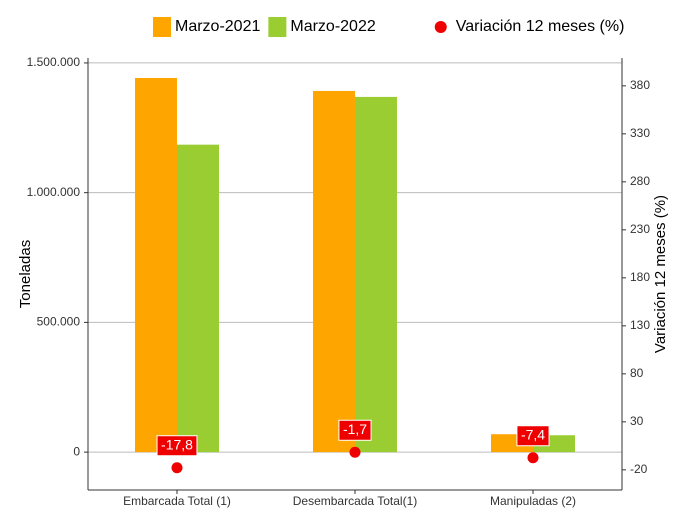  I want to click on x-tick-label: Desembarcada Total(1), so click(355, 501).